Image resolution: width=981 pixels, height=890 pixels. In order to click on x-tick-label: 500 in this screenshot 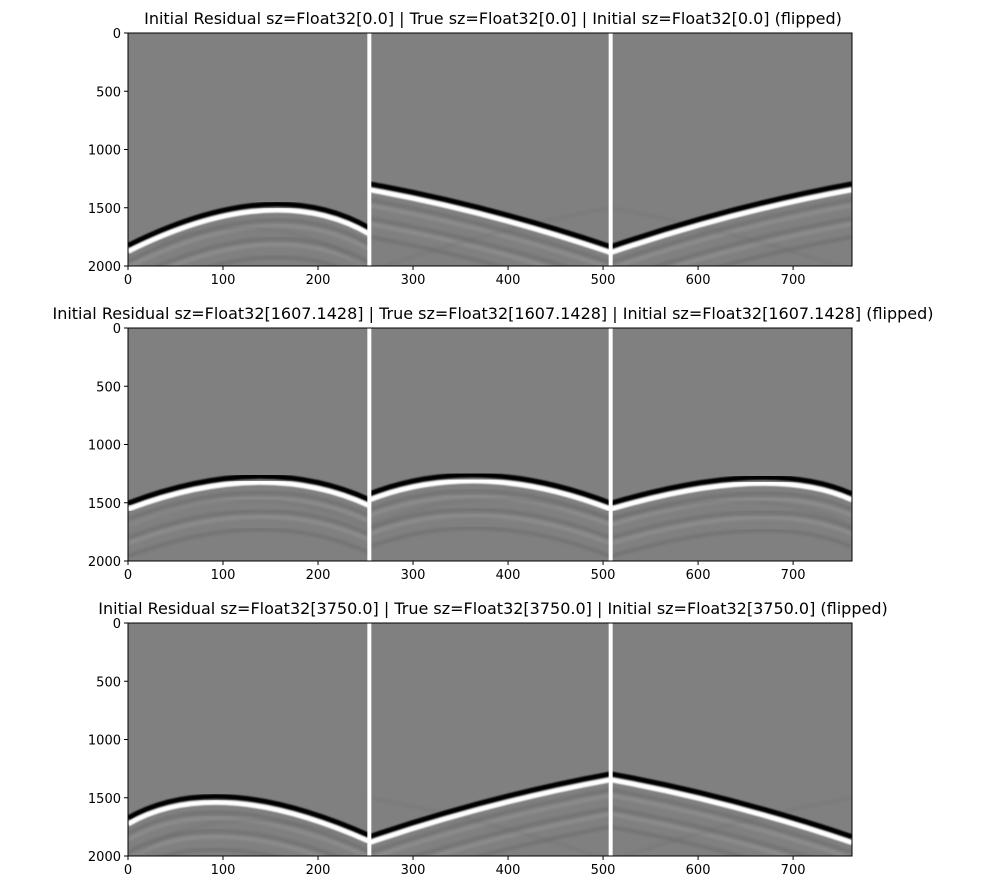, I will do `click(603, 280)`.